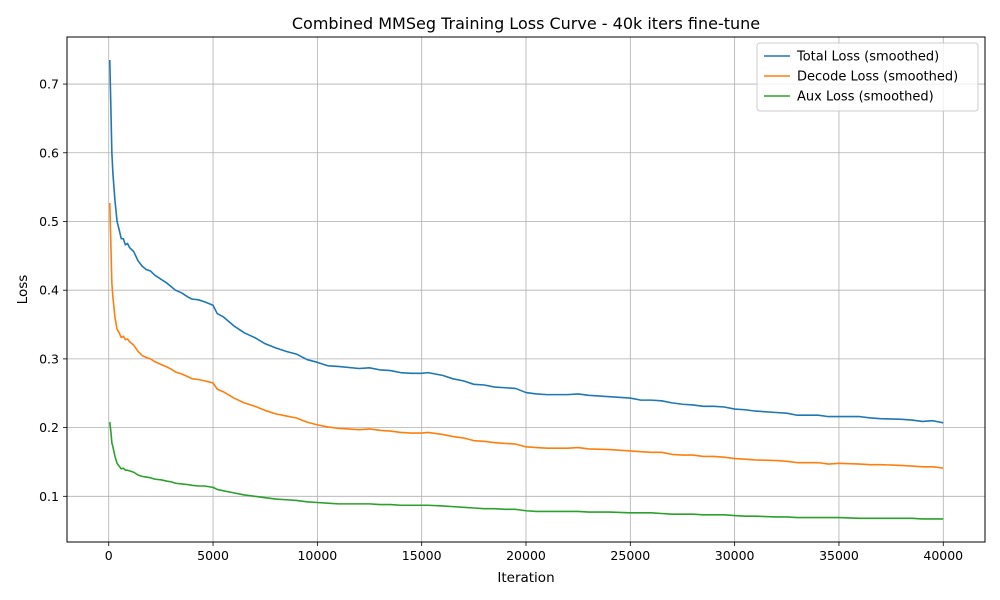  Describe the element at coordinates (943, 555) in the screenshot. I see `x-tick-label: 40000` at that location.